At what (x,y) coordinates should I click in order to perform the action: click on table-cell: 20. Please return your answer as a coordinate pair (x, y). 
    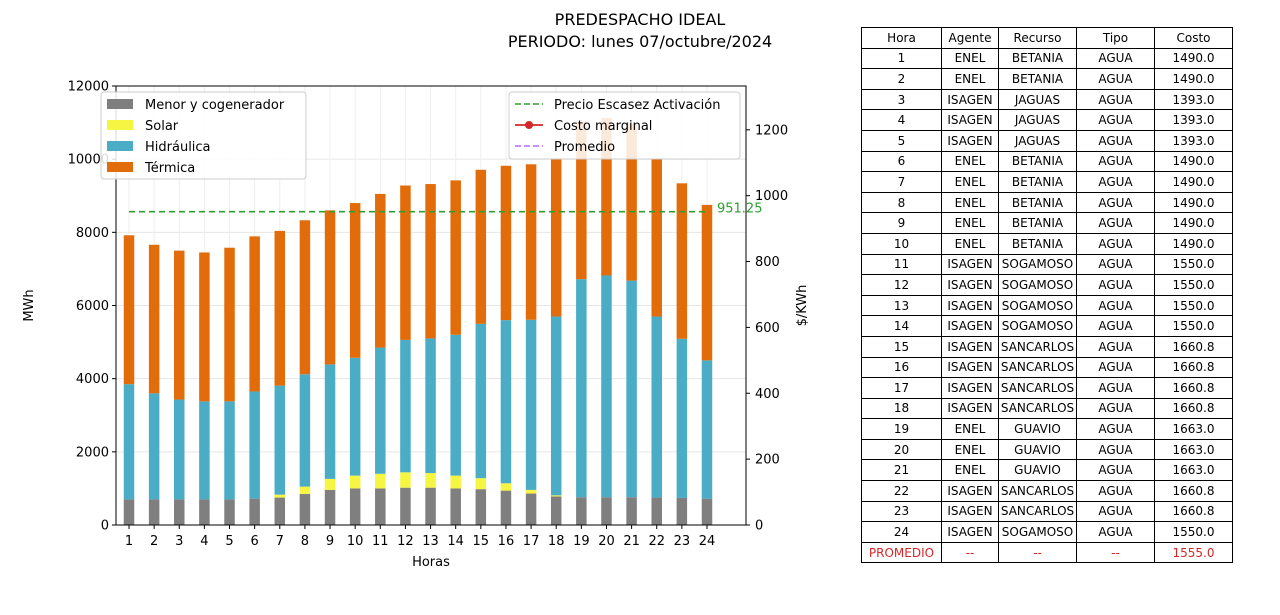
    Looking at the image, I should click on (901, 449).